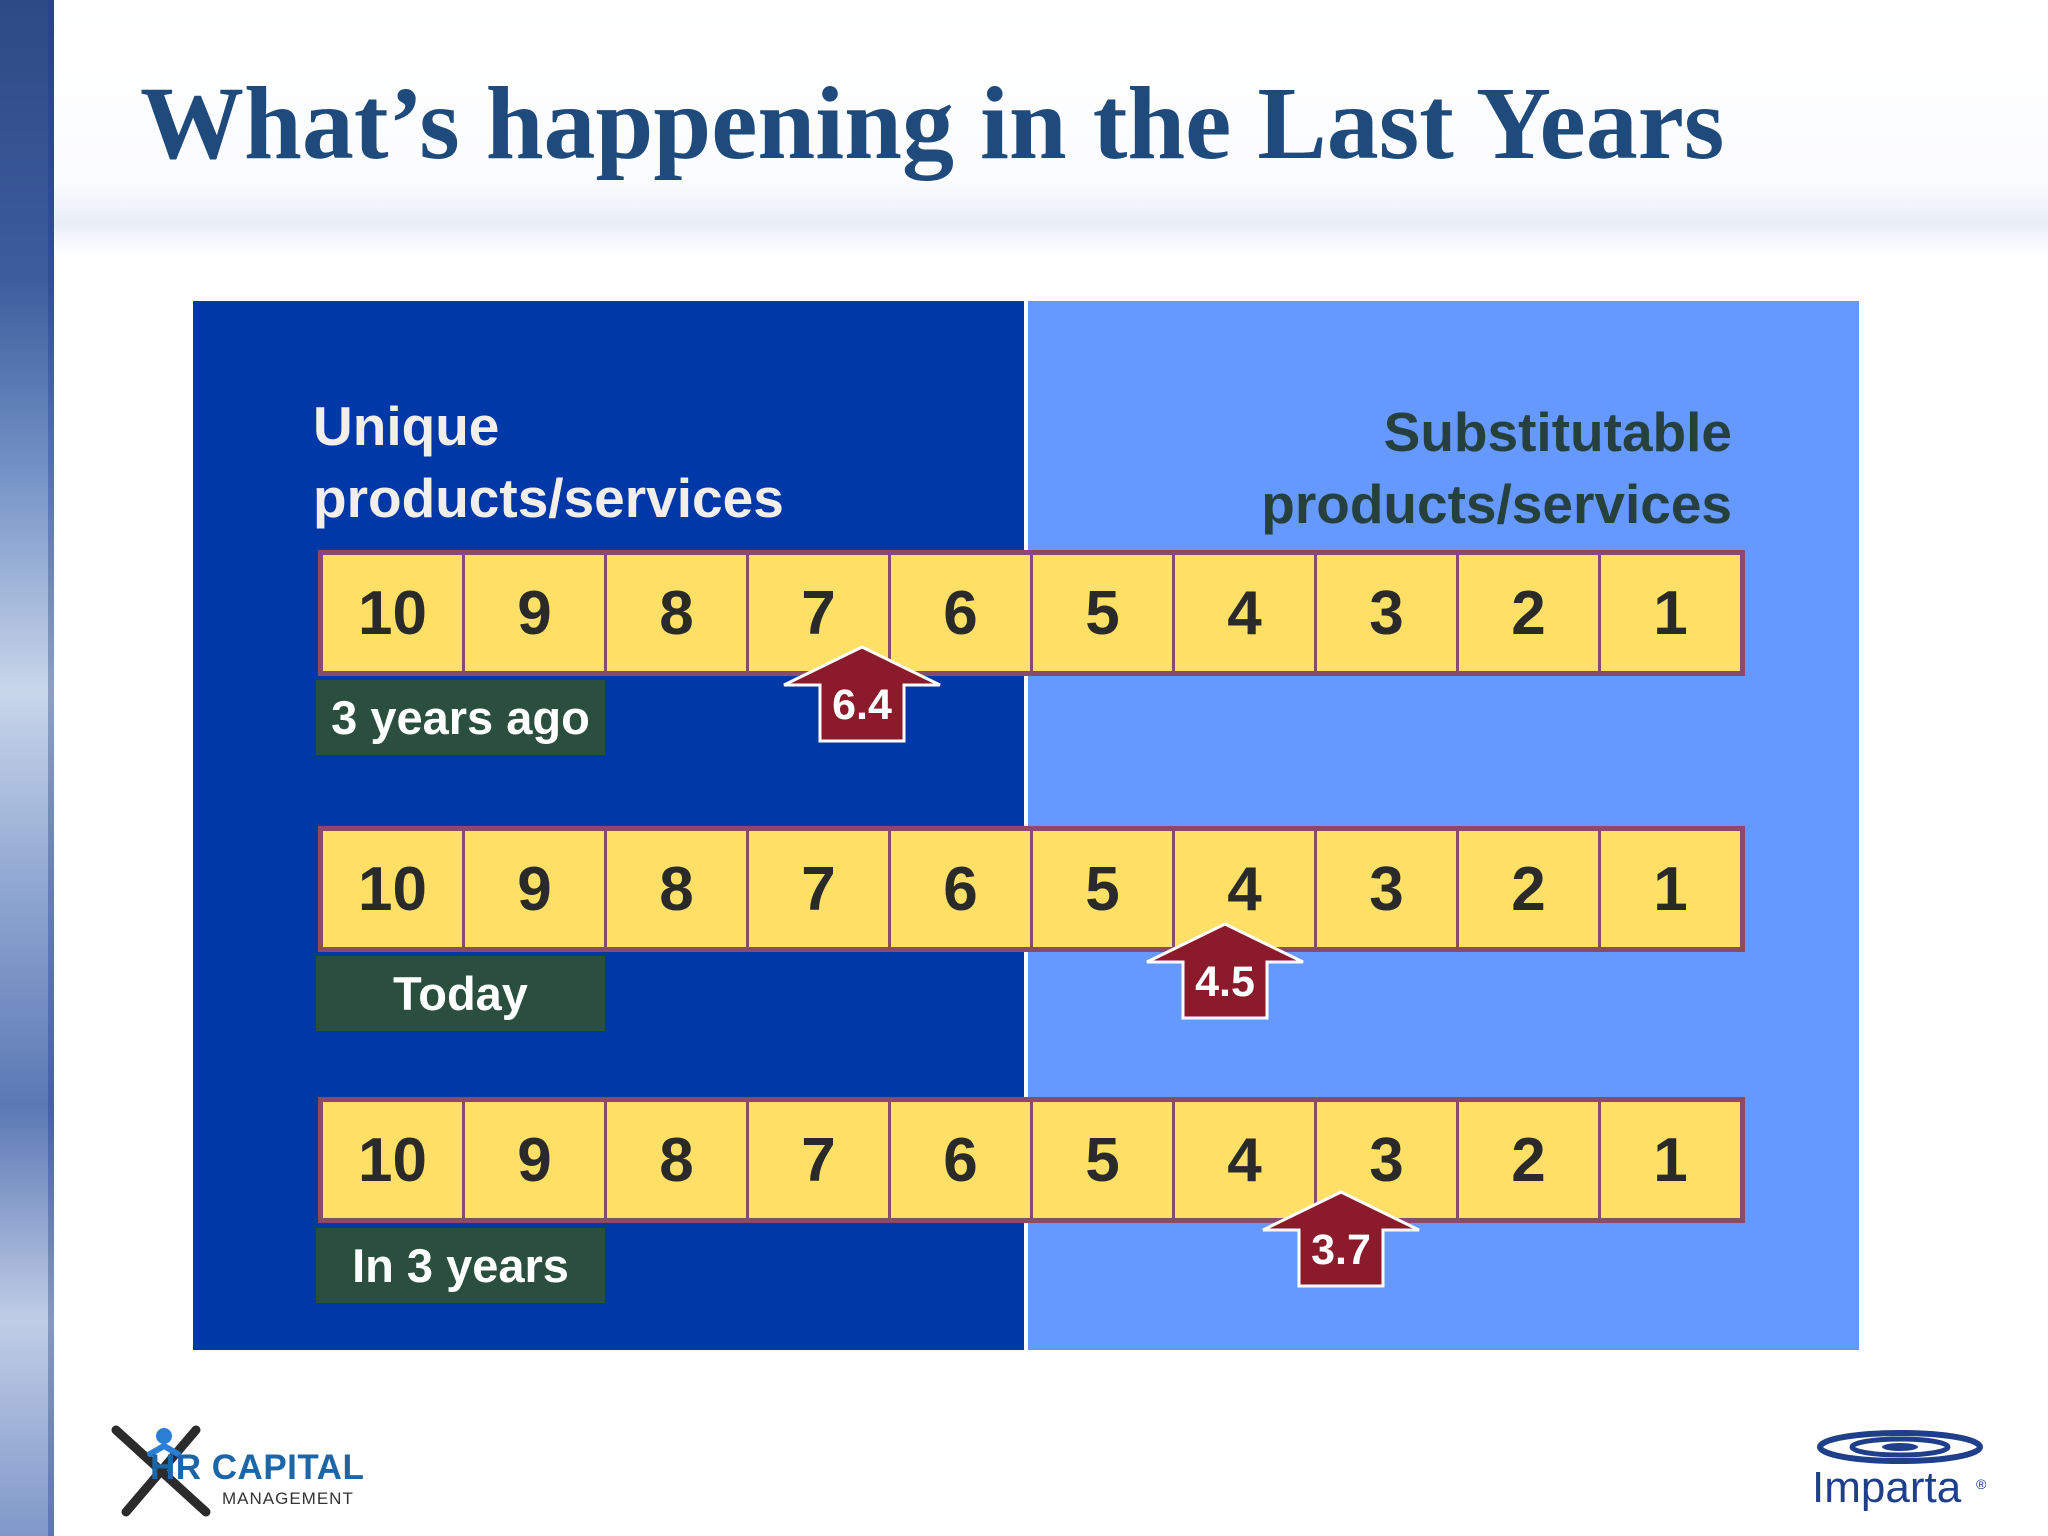  Describe the element at coordinates (1557, 432) in the screenshot. I see `substitutable-title-line1: Substitutable` at that location.